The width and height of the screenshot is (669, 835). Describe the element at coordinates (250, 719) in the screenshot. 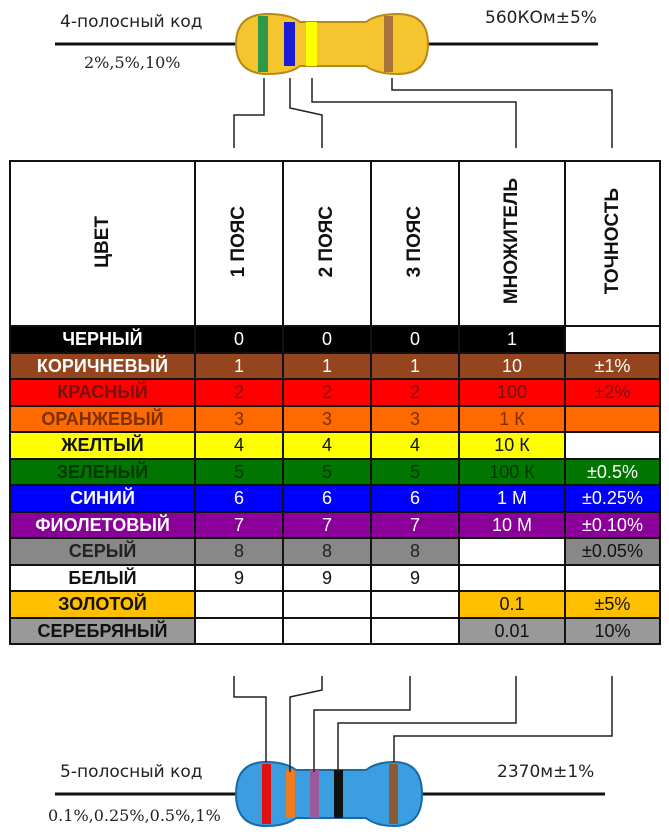

I see `leader-bottom-band1` at that location.